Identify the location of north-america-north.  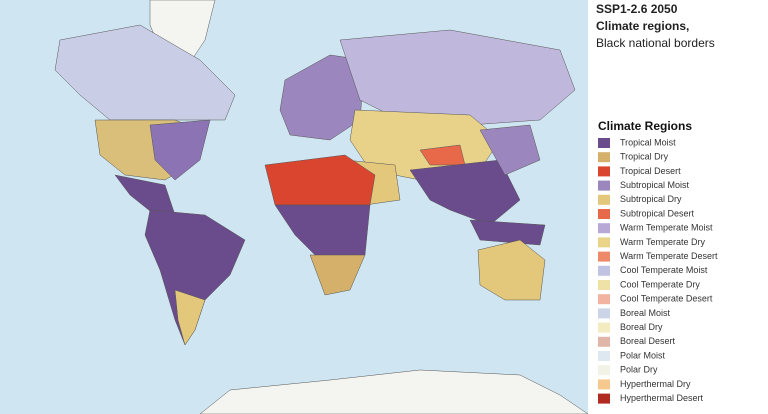
(145, 72).